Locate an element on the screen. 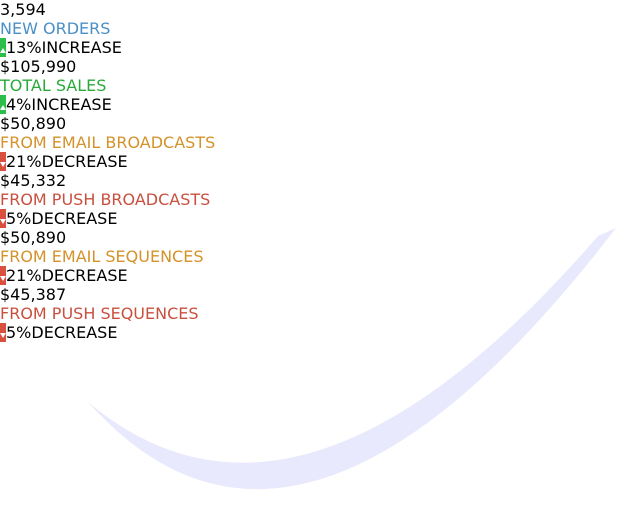 The width and height of the screenshot is (644, 515). stat-card: 3,594 NEW ORDERS 13%INCREASE is located at coordinates (322, 28).